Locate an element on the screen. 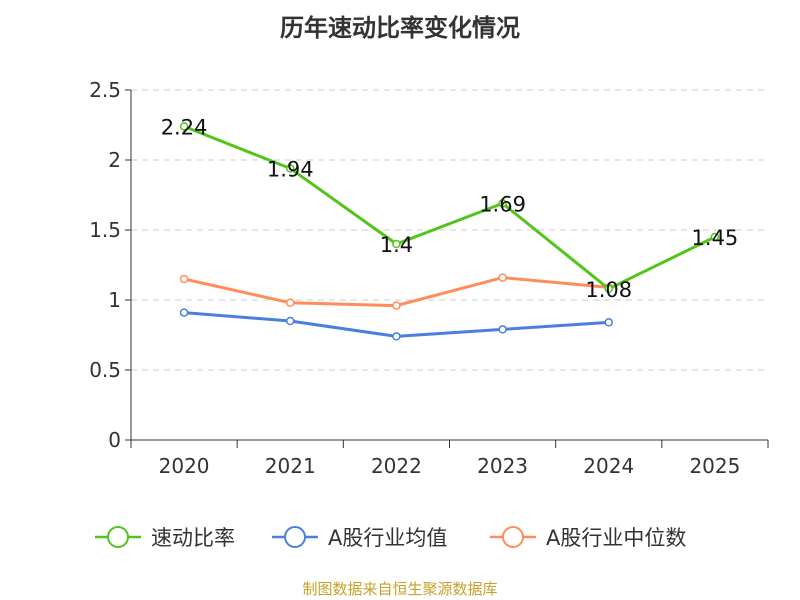  x-tick-label: 2022 is located at coordinates (396, 466).